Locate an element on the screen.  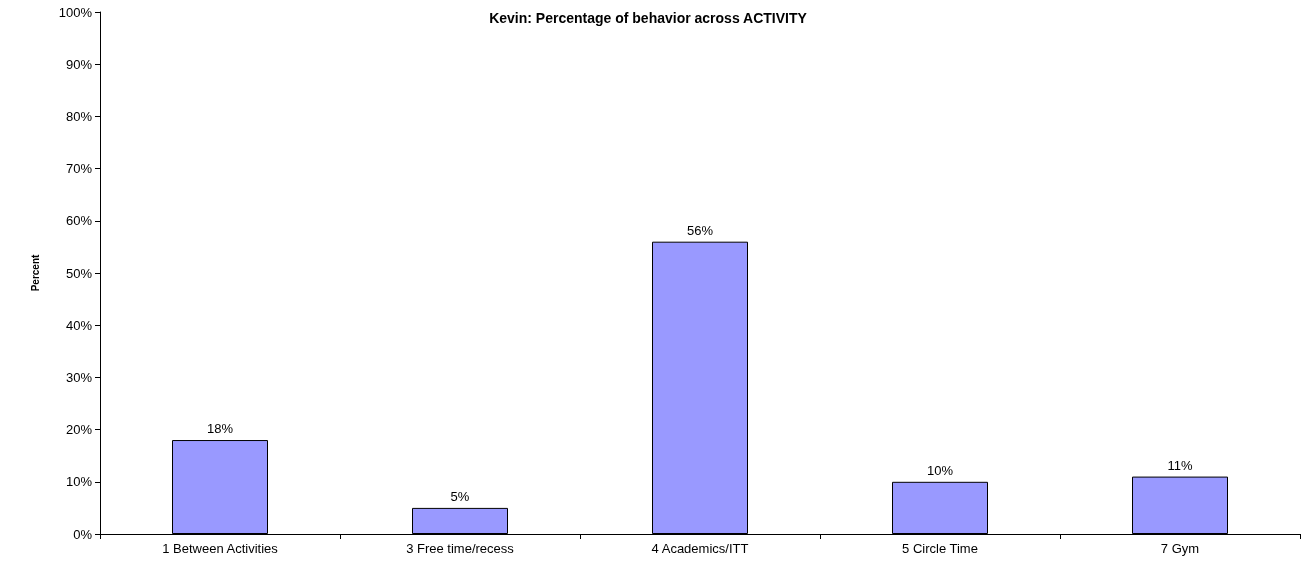
data-label: 10% is located at coordinates (940, 470).